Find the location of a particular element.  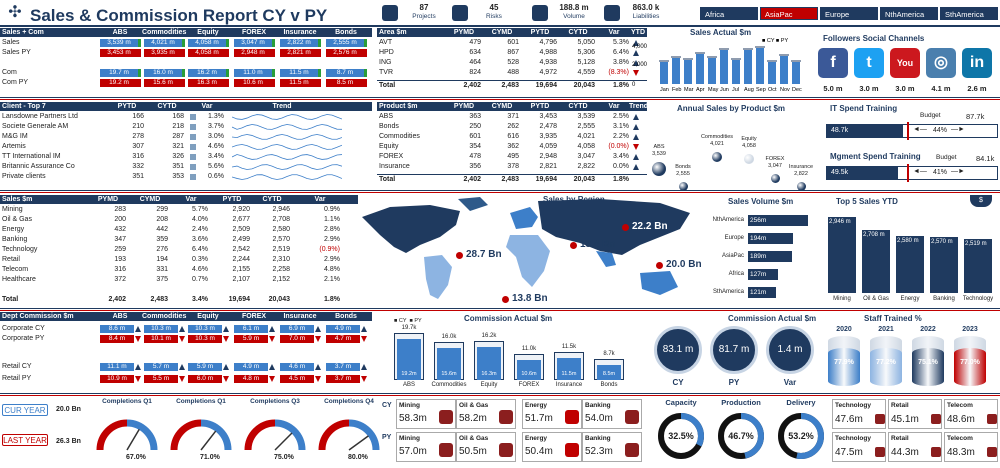

cell: 218 is located at coordinates (178, 126).